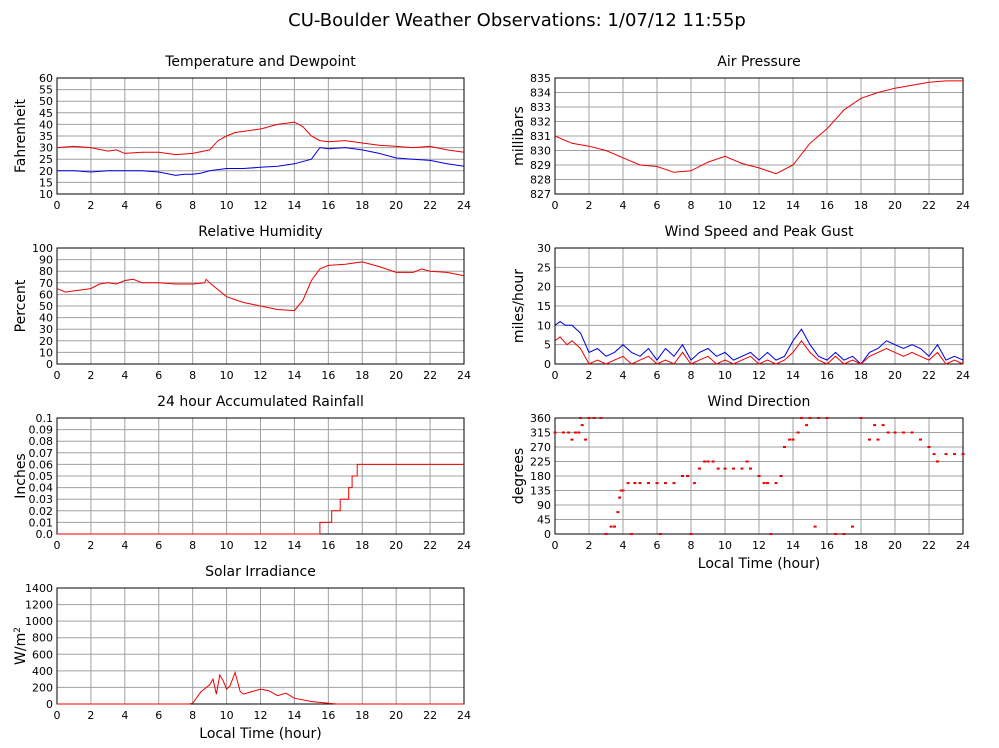 The height and width of the screenshot is (748, 999). Describe the element at coordinates (260, 62) in the screenshot. I see `temperature-and-dewpoint-title: Temperature and Dewpoint` at that location.